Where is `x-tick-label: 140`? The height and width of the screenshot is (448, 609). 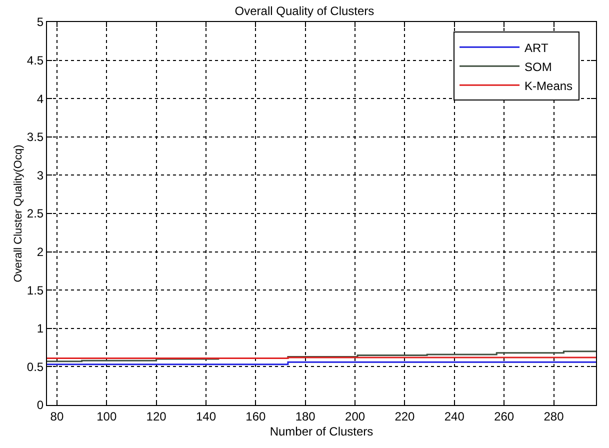
x-tick-label: 140 is located at coordinates (206, 416).